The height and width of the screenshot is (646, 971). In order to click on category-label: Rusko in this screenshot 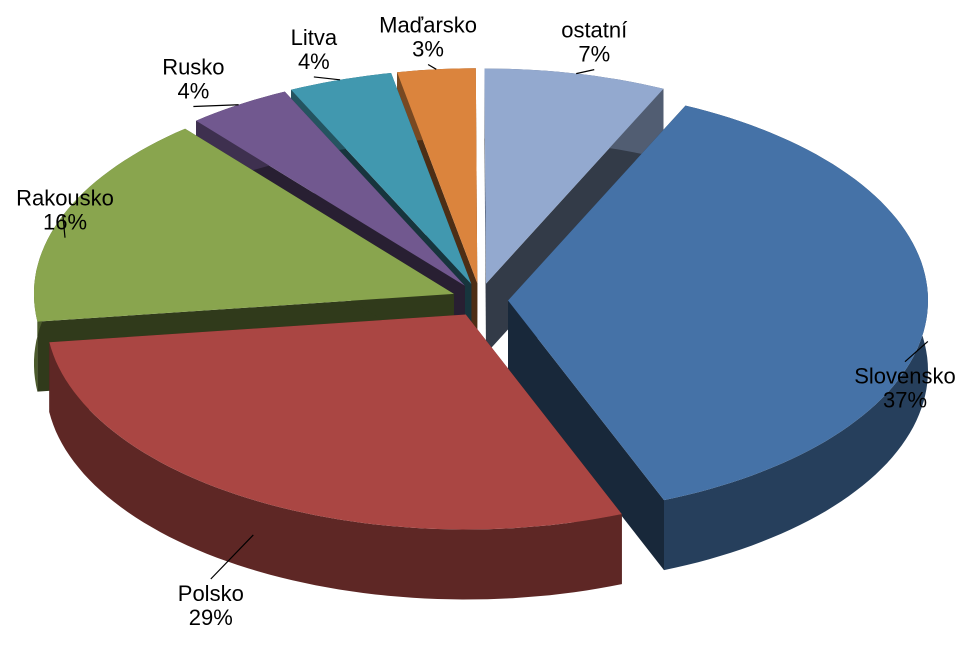, I will do `click(193, 66)`.